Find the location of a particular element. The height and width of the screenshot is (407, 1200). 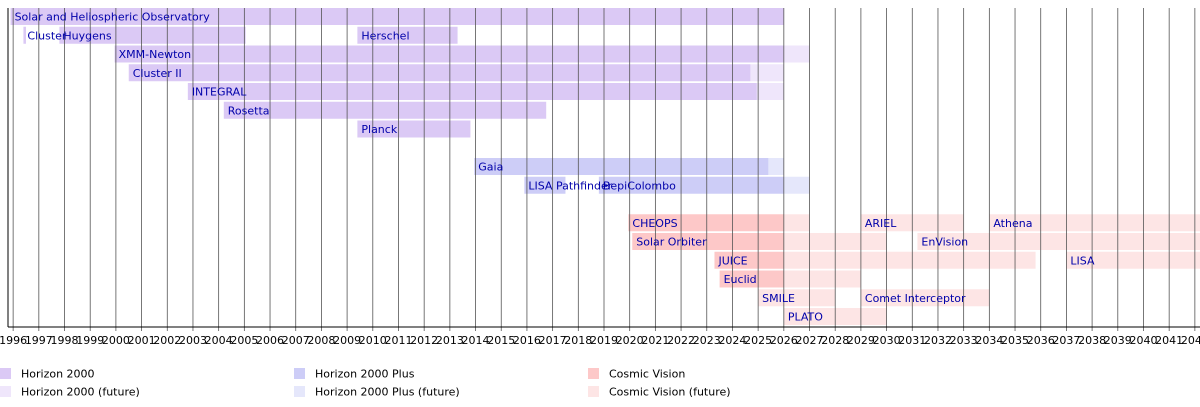

x-tick-label: 2002 is located at coordinates (167, 340).